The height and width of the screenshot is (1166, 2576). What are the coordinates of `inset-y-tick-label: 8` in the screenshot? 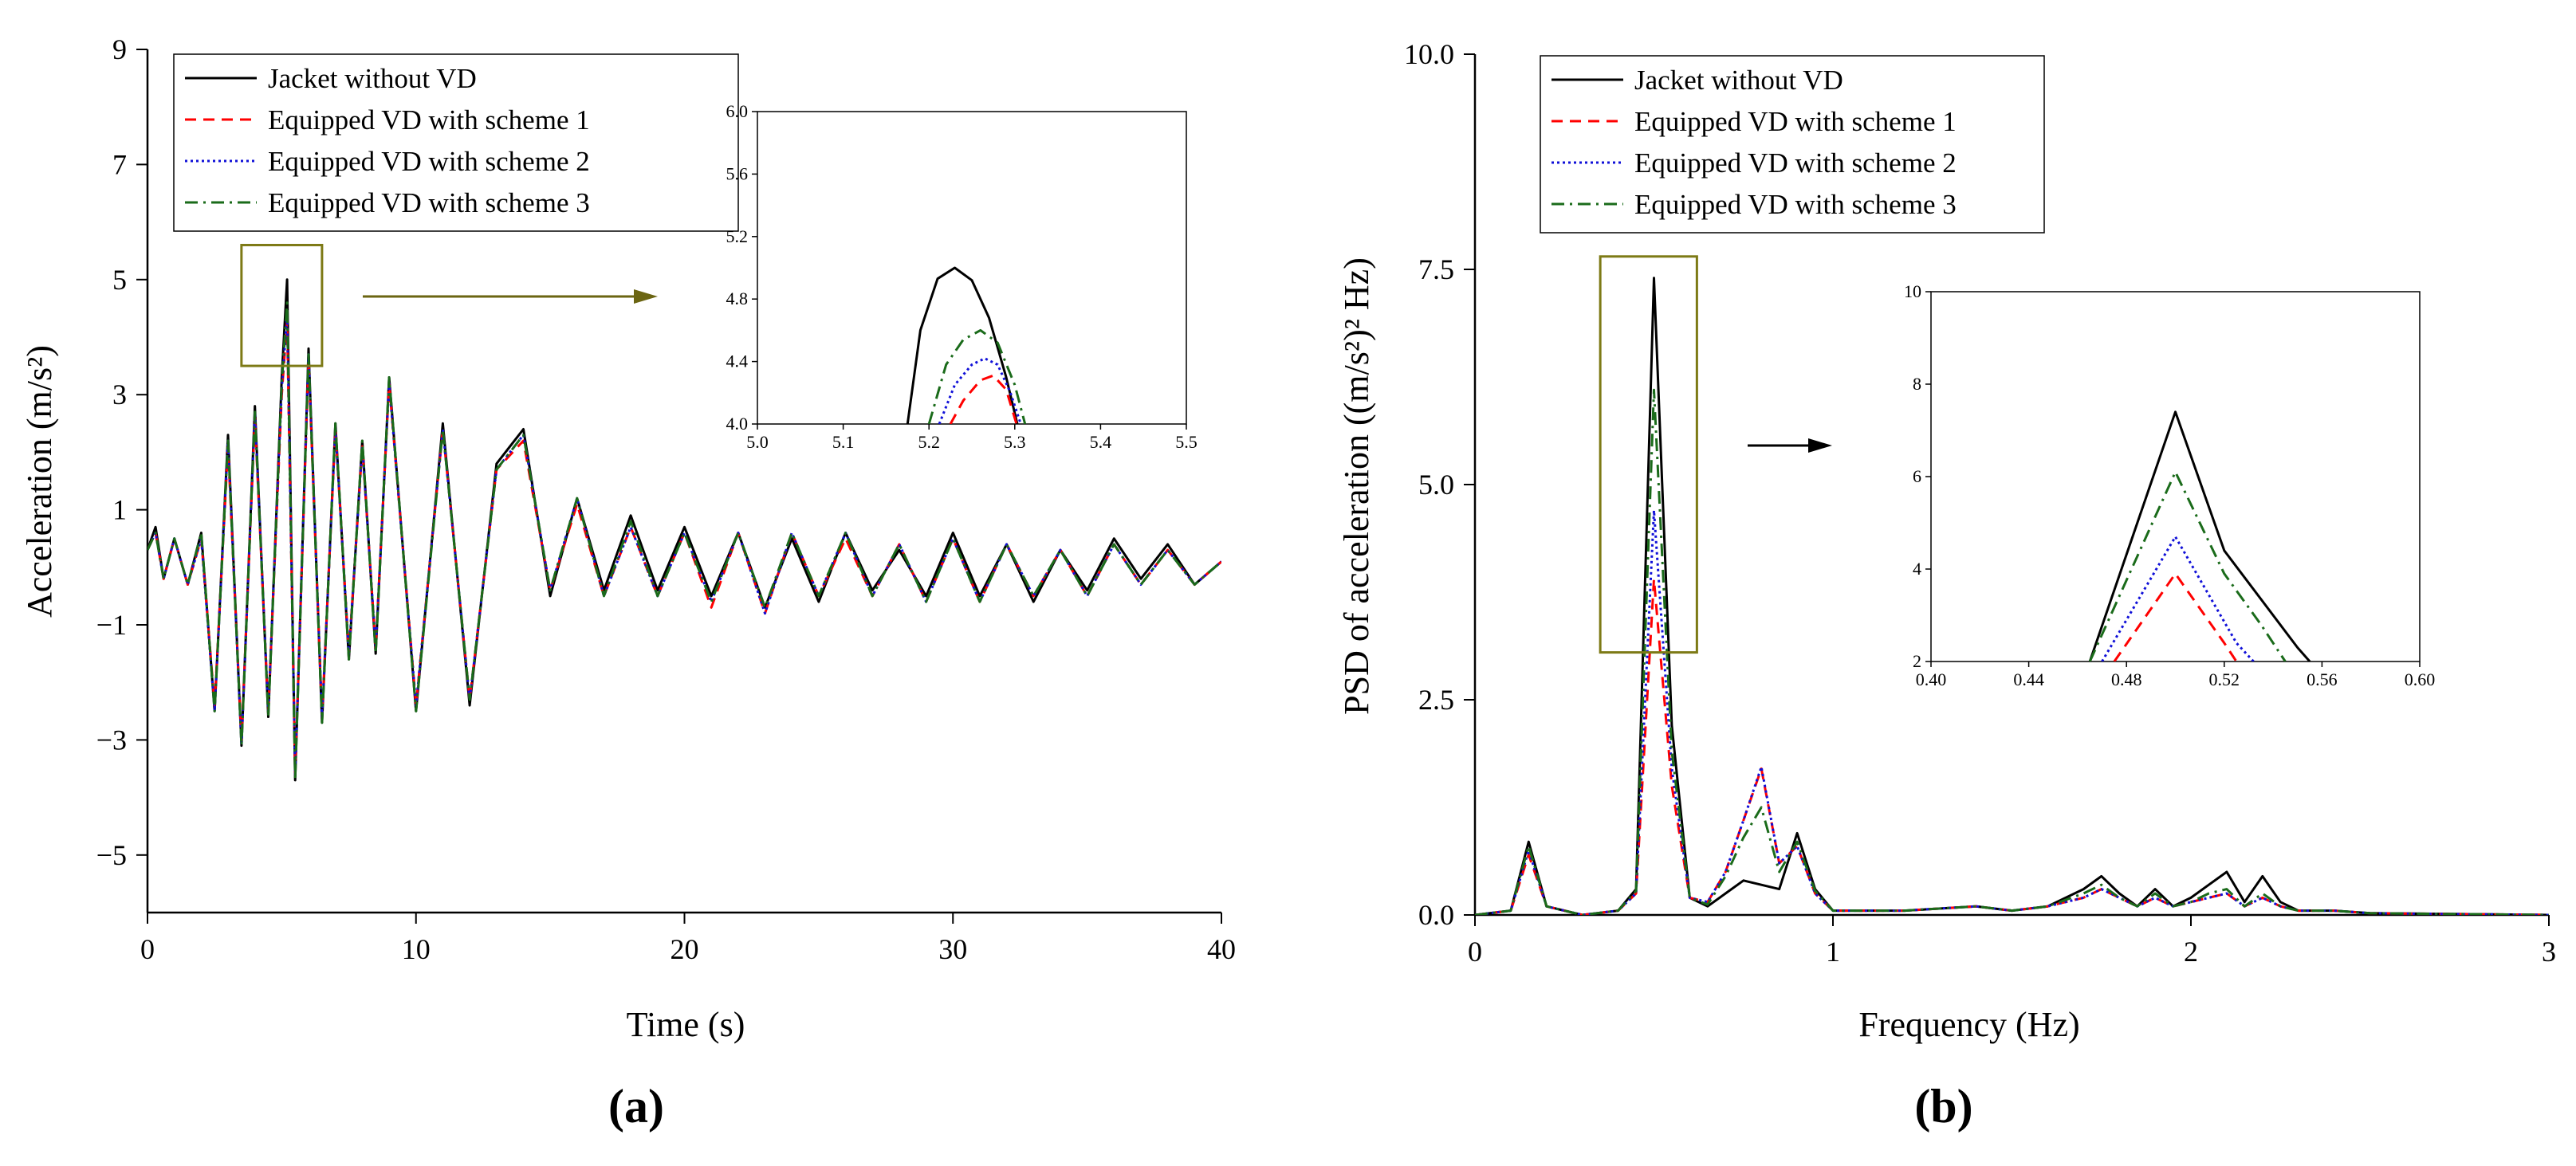 It's located at (1917, 384).